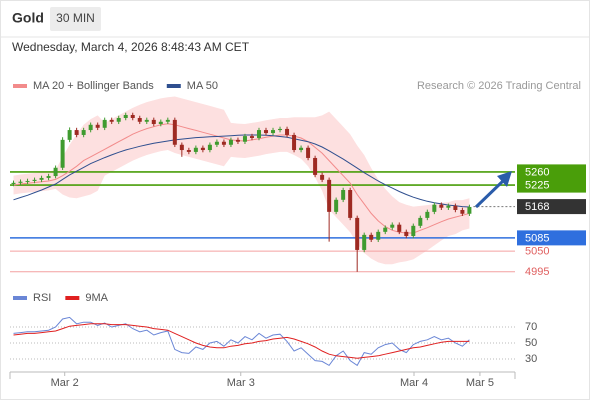 The height and width of the screenshot is (400, 590). What do you see at coordinates (202, 86) in the screenshot?
I see `legend-label: MA 50` at bounding box center [202, 86].